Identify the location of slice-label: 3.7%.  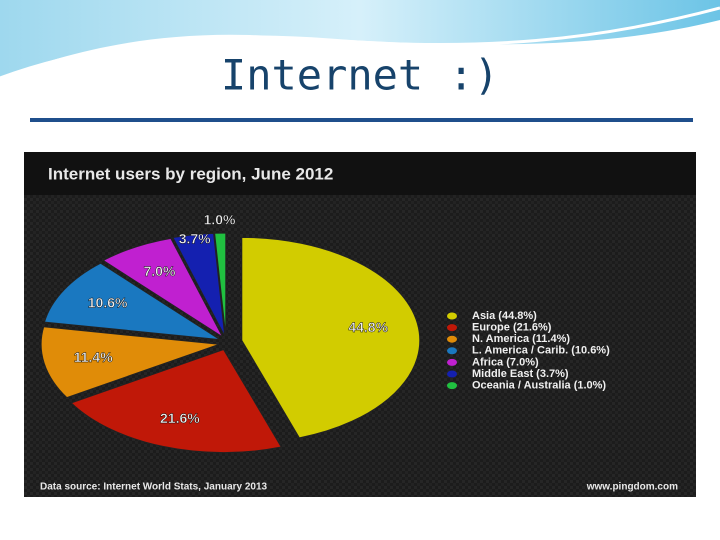
(195, 239).